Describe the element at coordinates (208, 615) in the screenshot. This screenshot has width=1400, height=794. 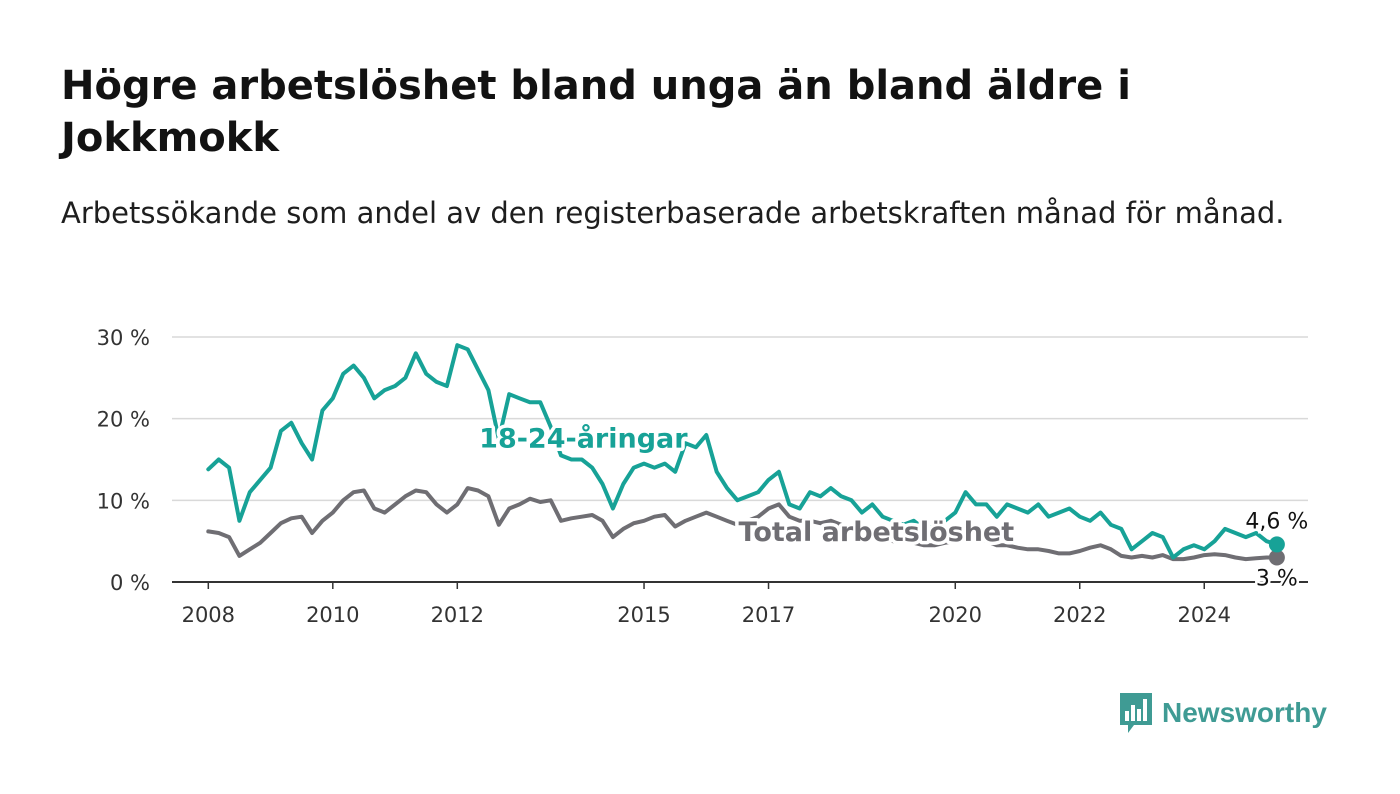
I see `x-tick-label: 2008` at that location.